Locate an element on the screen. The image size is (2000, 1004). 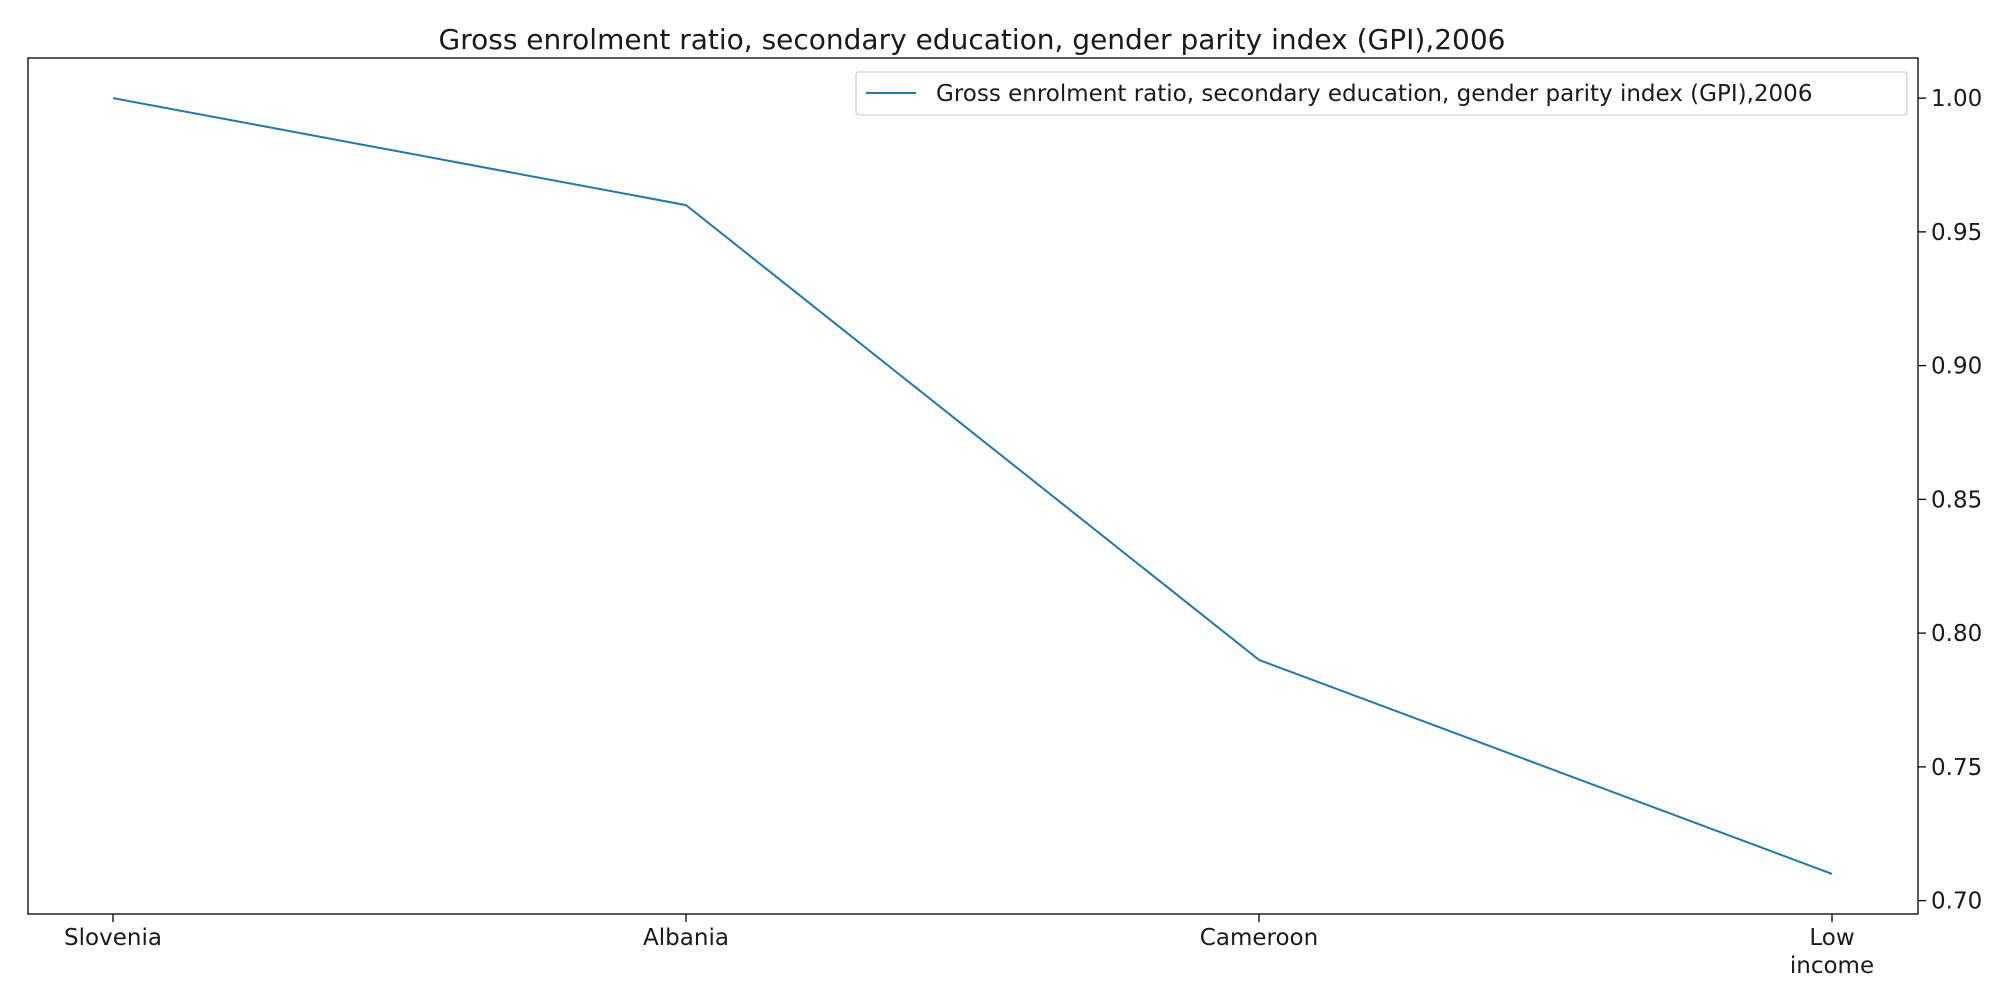
x-tick-label: Low is located at coordinates (1831, 938).